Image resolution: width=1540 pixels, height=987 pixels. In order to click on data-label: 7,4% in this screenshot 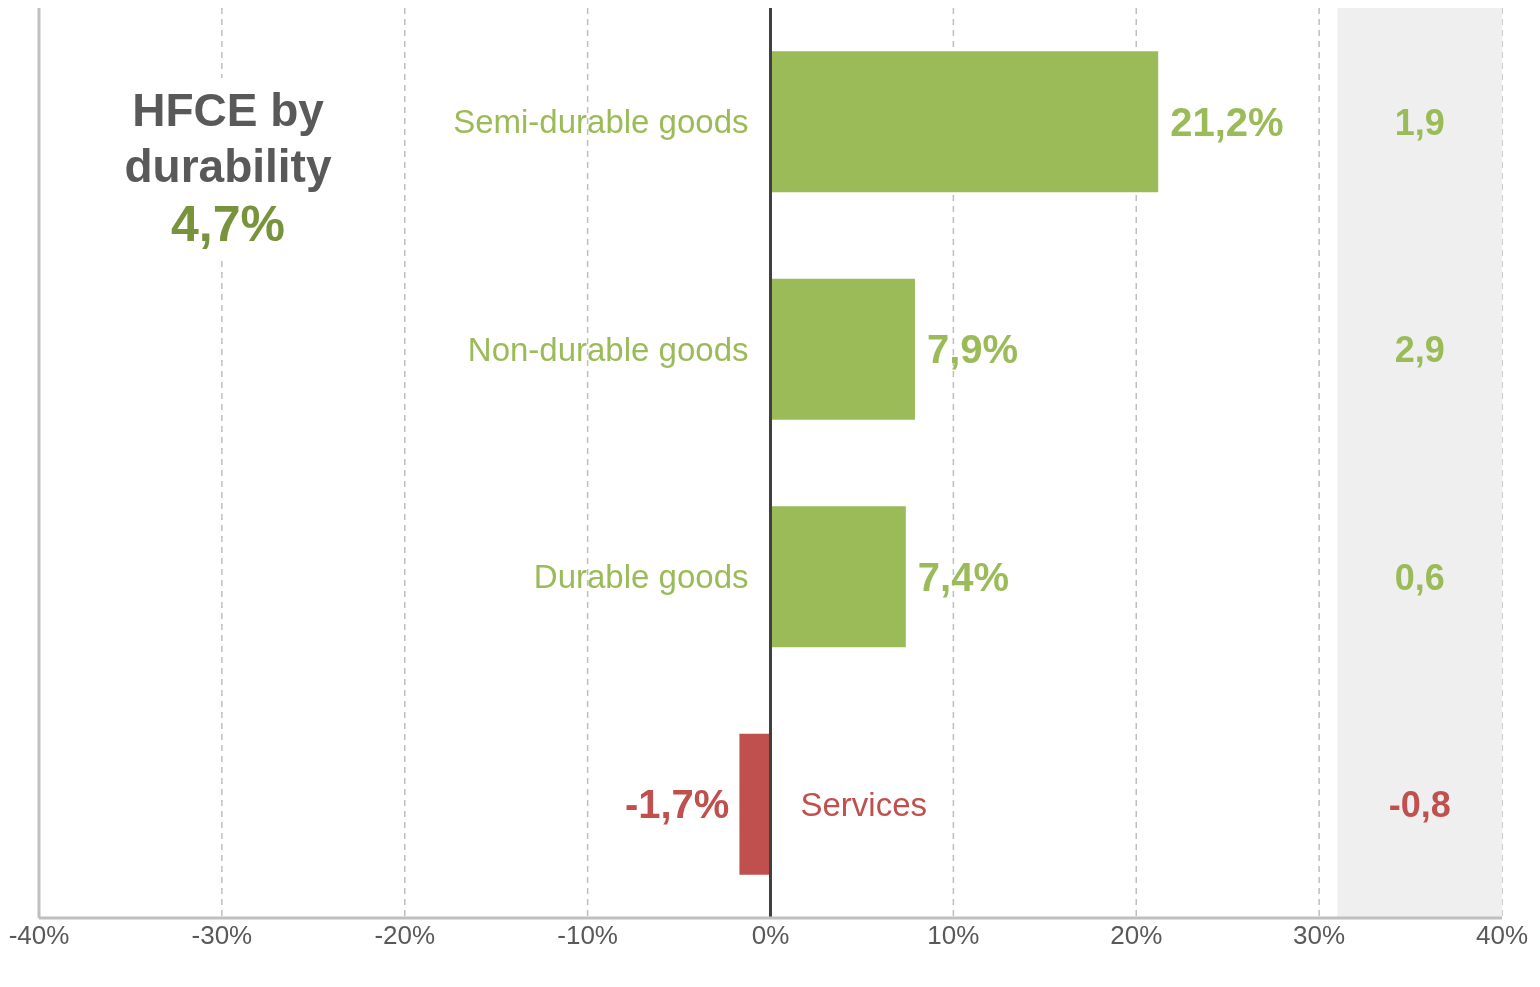, I will do `click(963, 576)`.